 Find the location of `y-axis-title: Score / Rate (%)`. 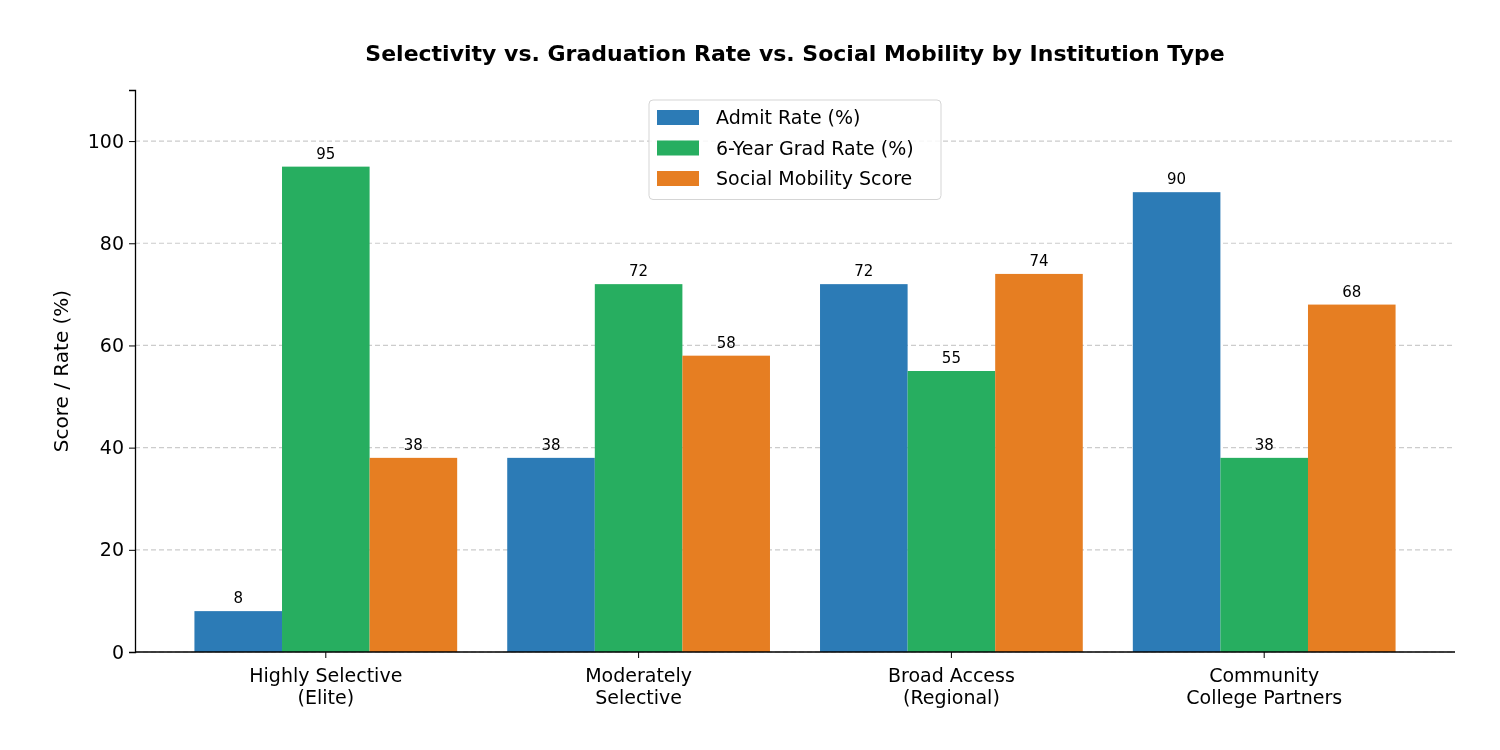

y-axis-title: Score / Rate (%) is located at coordinates (61, 371).